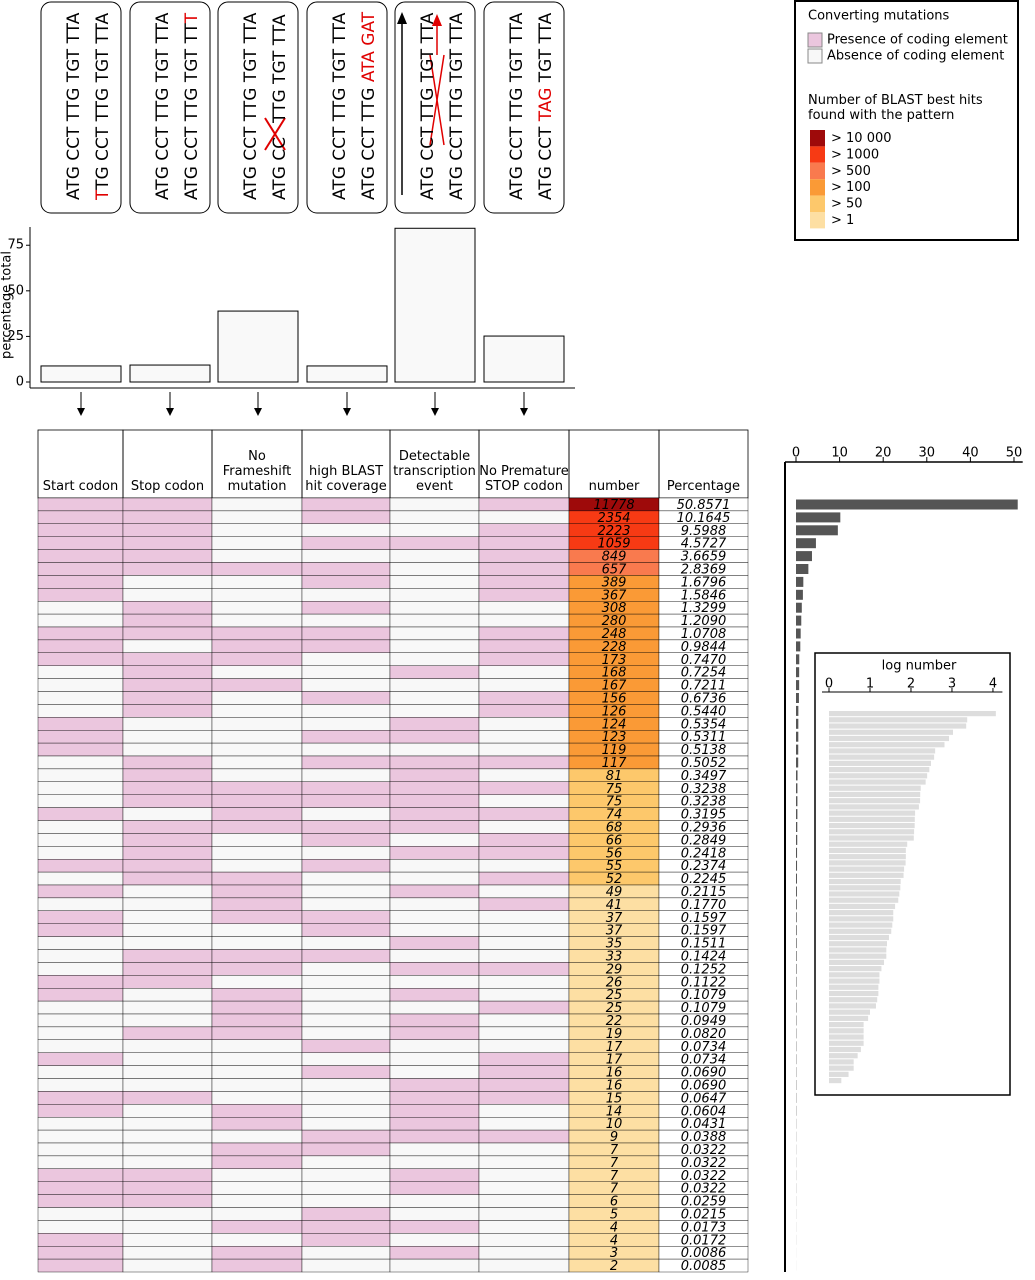  Describe the element at coordinates (347, 412) in the screenshot. I see `arrow-head` at that location.